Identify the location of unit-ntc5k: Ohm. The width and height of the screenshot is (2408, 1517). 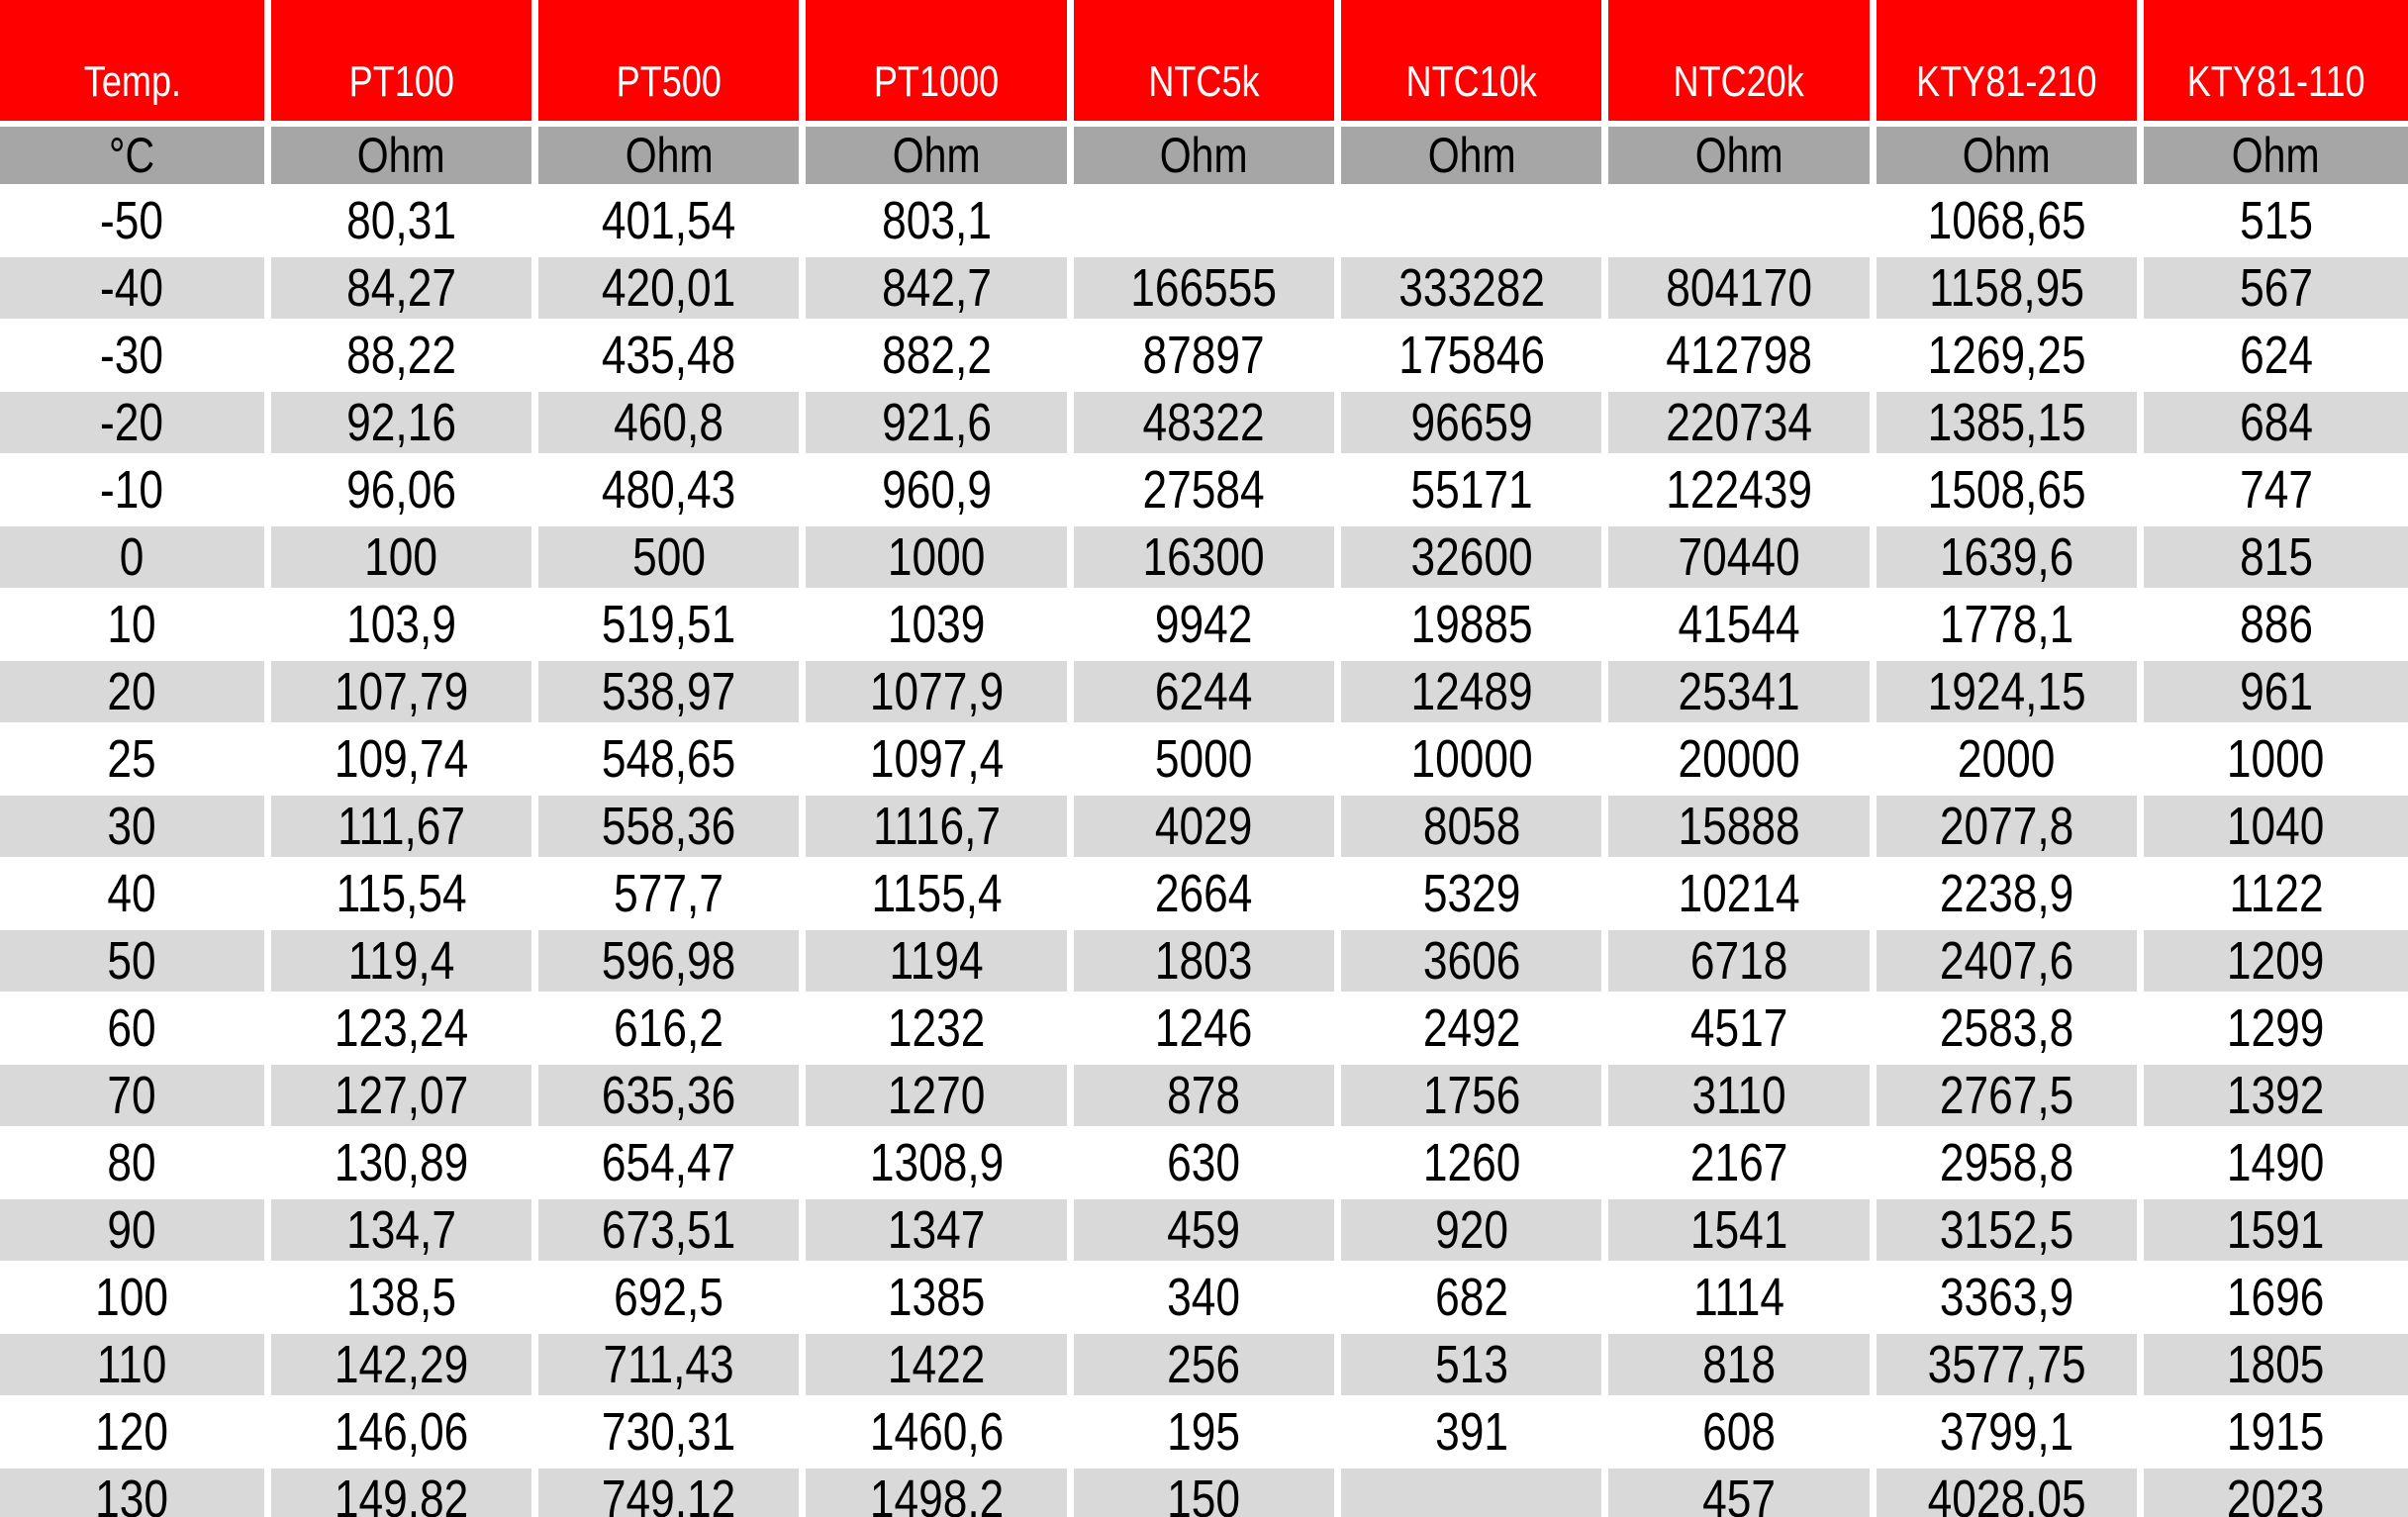
(1206, 157).